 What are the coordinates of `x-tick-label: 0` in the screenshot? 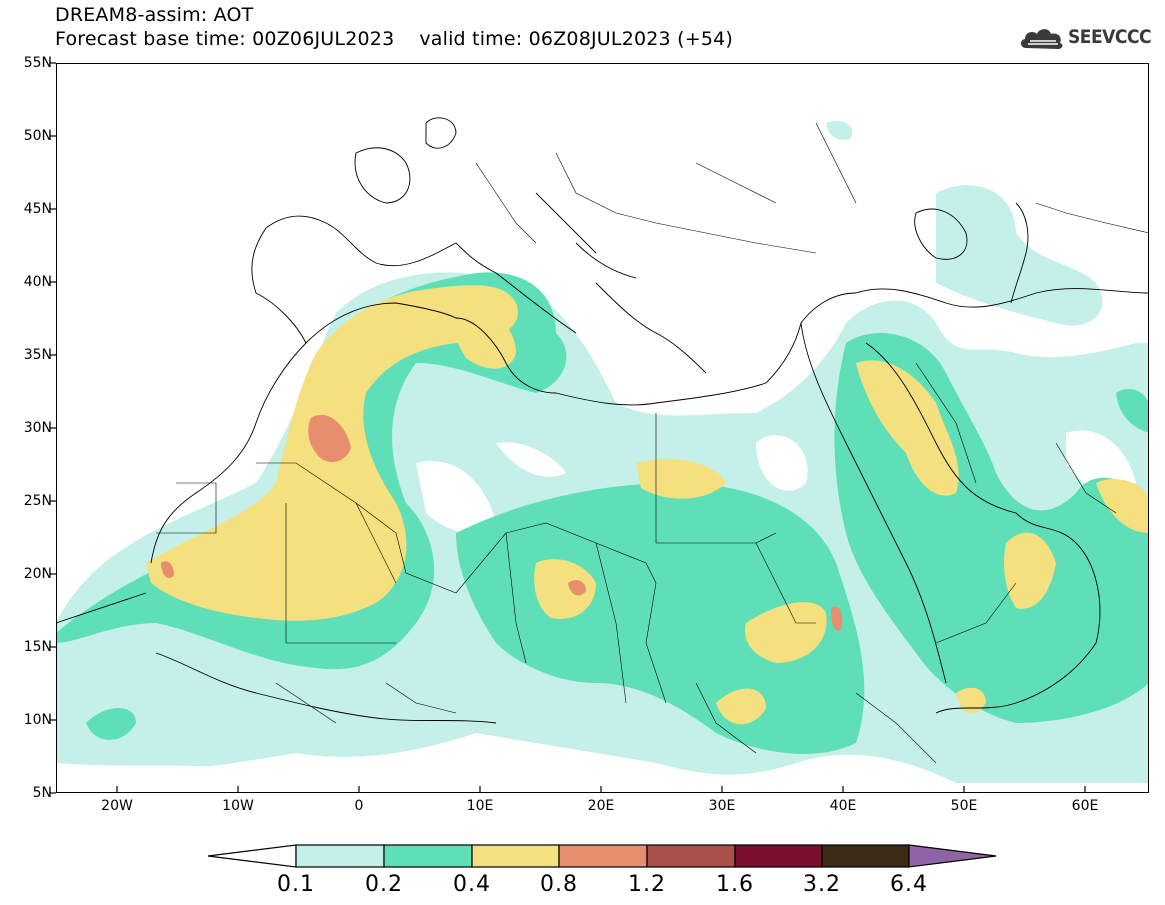 It's located at (359, 806).